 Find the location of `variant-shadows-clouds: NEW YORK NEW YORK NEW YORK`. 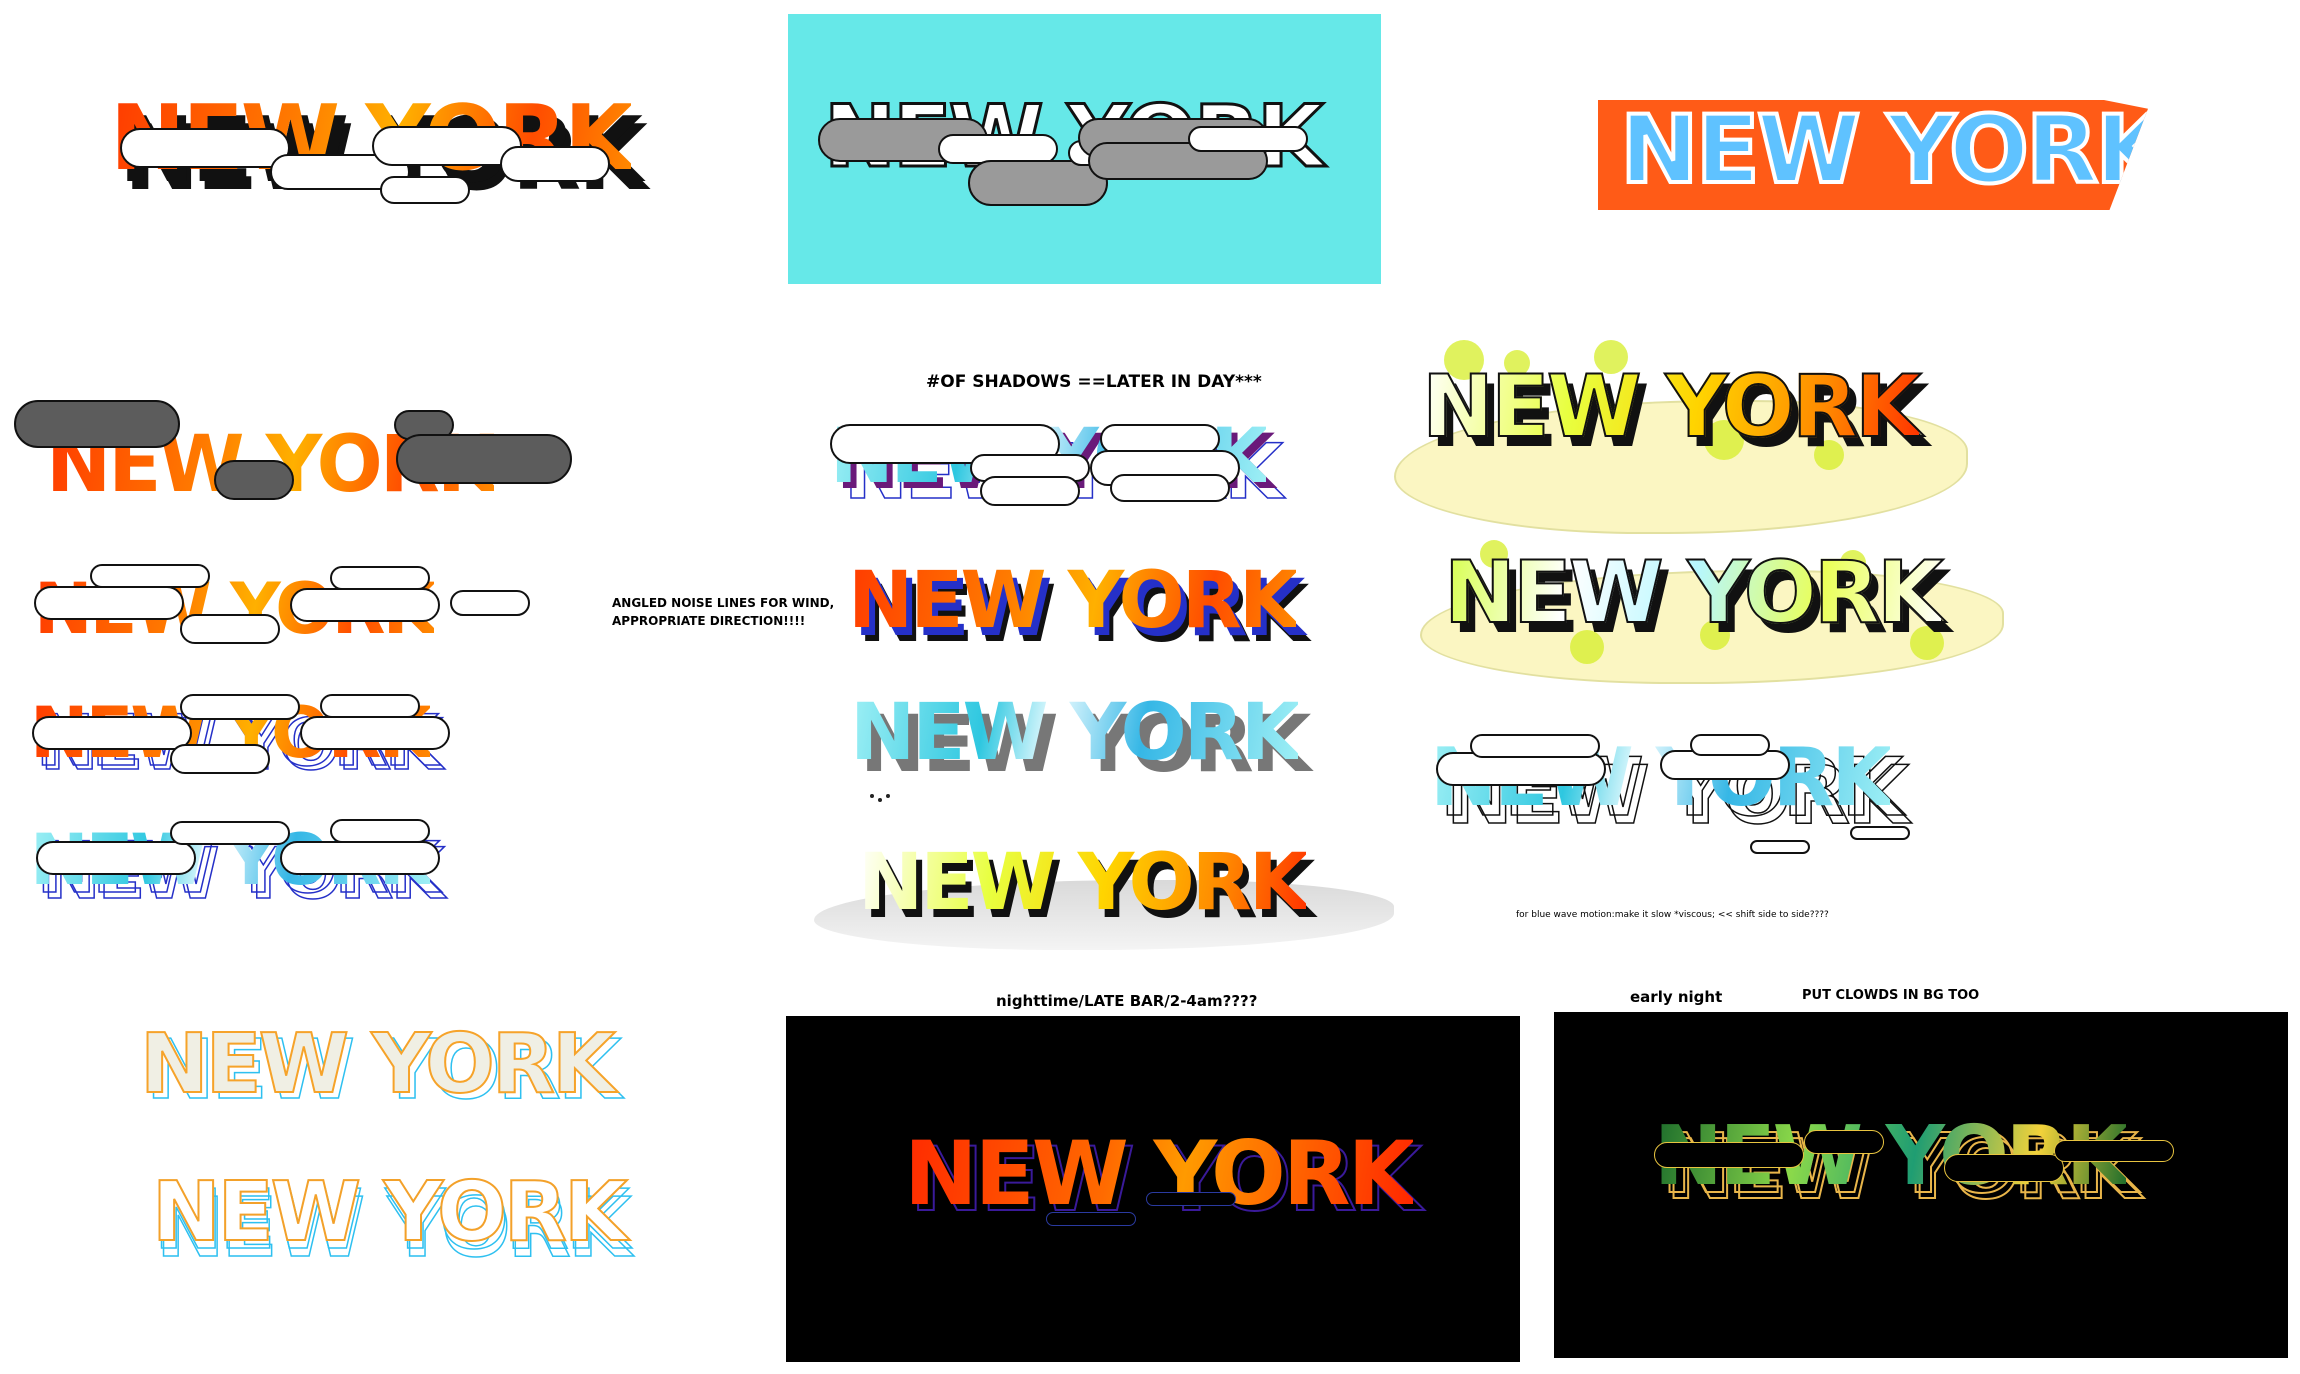

variant-shadows-clouds: NEW YORK NEW YORK NEW YORK is located at coordinates (1090, 465).